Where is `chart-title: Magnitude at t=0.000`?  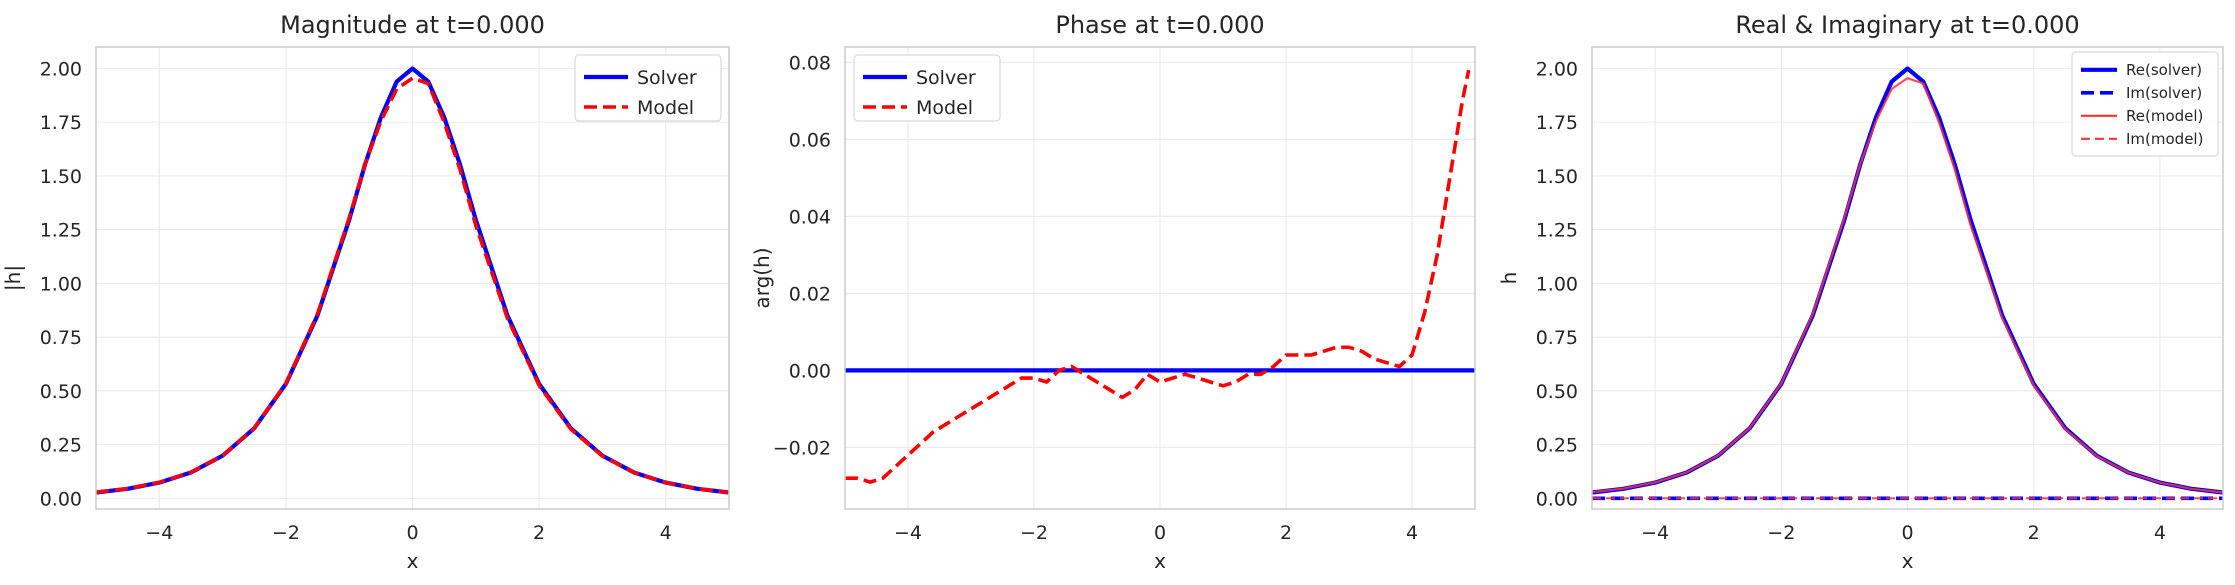 chart-title: Magnitude at t=0.000 is located at coordinates (412, 25).